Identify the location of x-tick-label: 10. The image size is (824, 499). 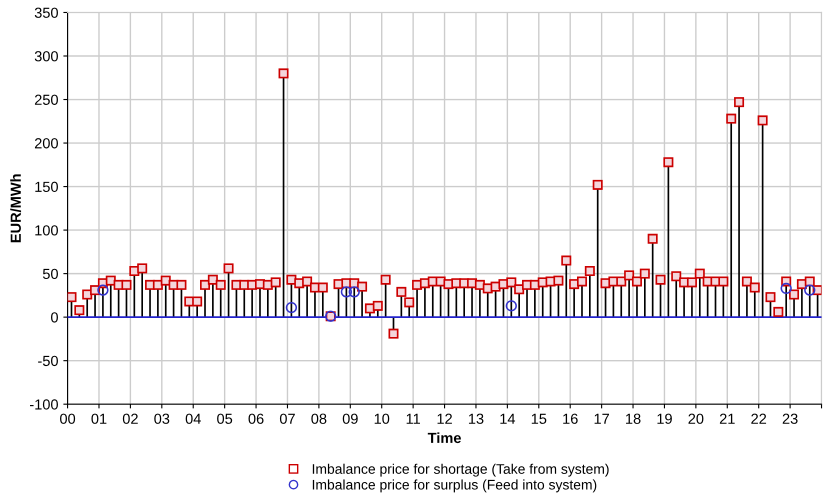
(382, 419).